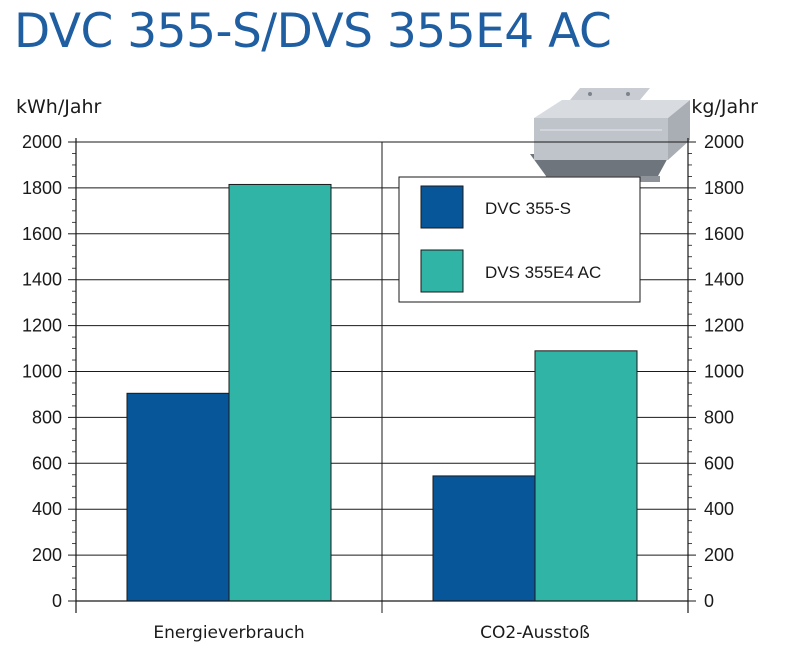 Image resolution: width=800 pixels, height=658 pixels. Describe the element at coordinates (724, 280) in the screenshot. I see `y-tick-label-right: 1400` at that location.